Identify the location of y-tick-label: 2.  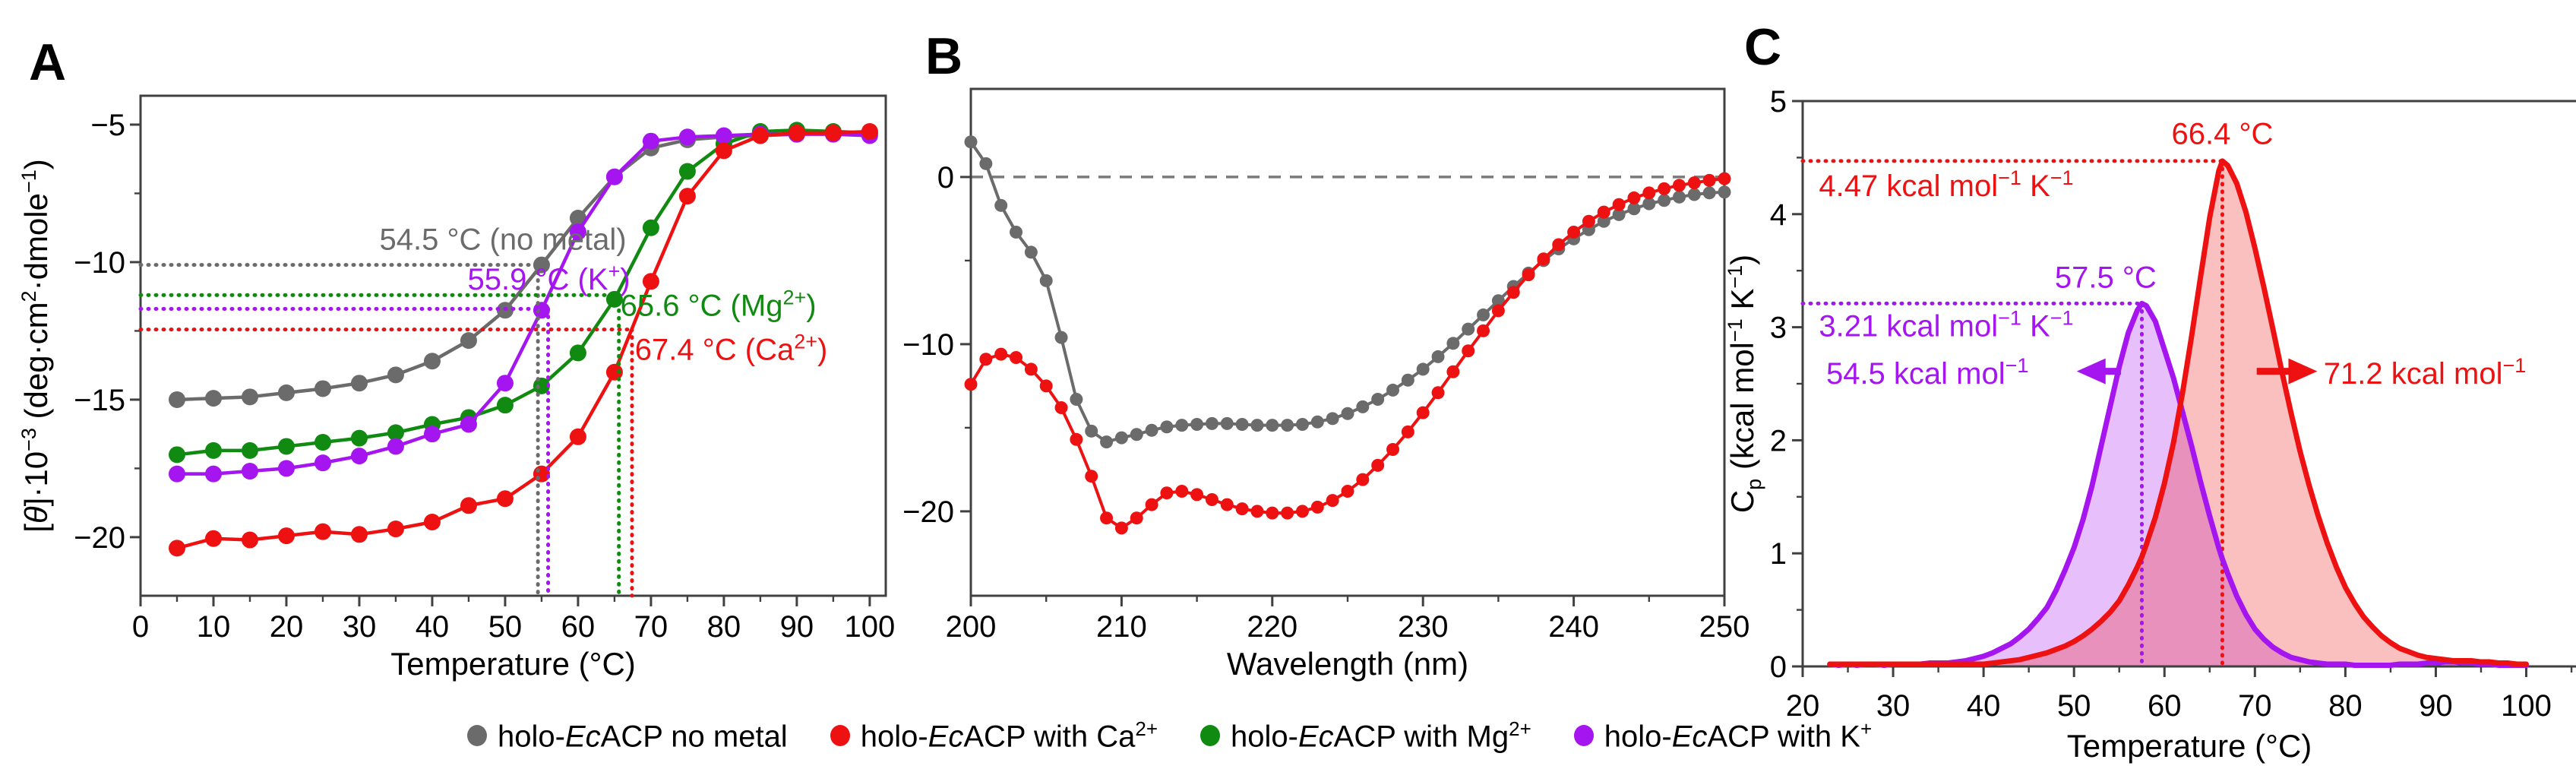
(1778, 441).